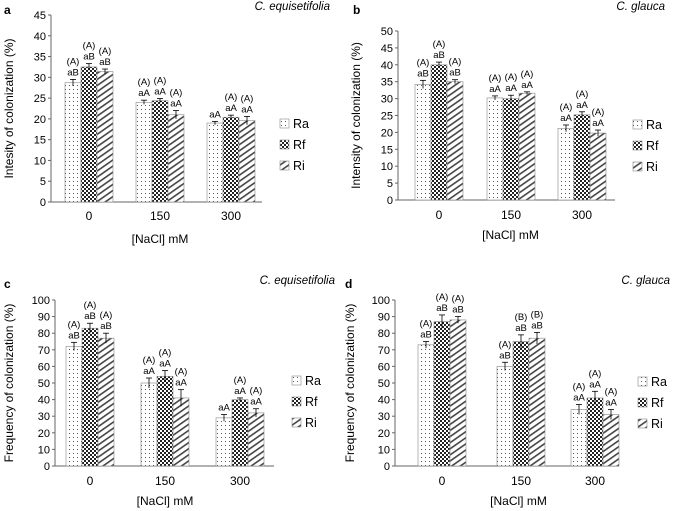 This screenshot has width=685, height=511. What do you see at coordinates (652, 146) in the screenshot?
I see `legend-label-rf: Rf` at bounding box center [652, 146].